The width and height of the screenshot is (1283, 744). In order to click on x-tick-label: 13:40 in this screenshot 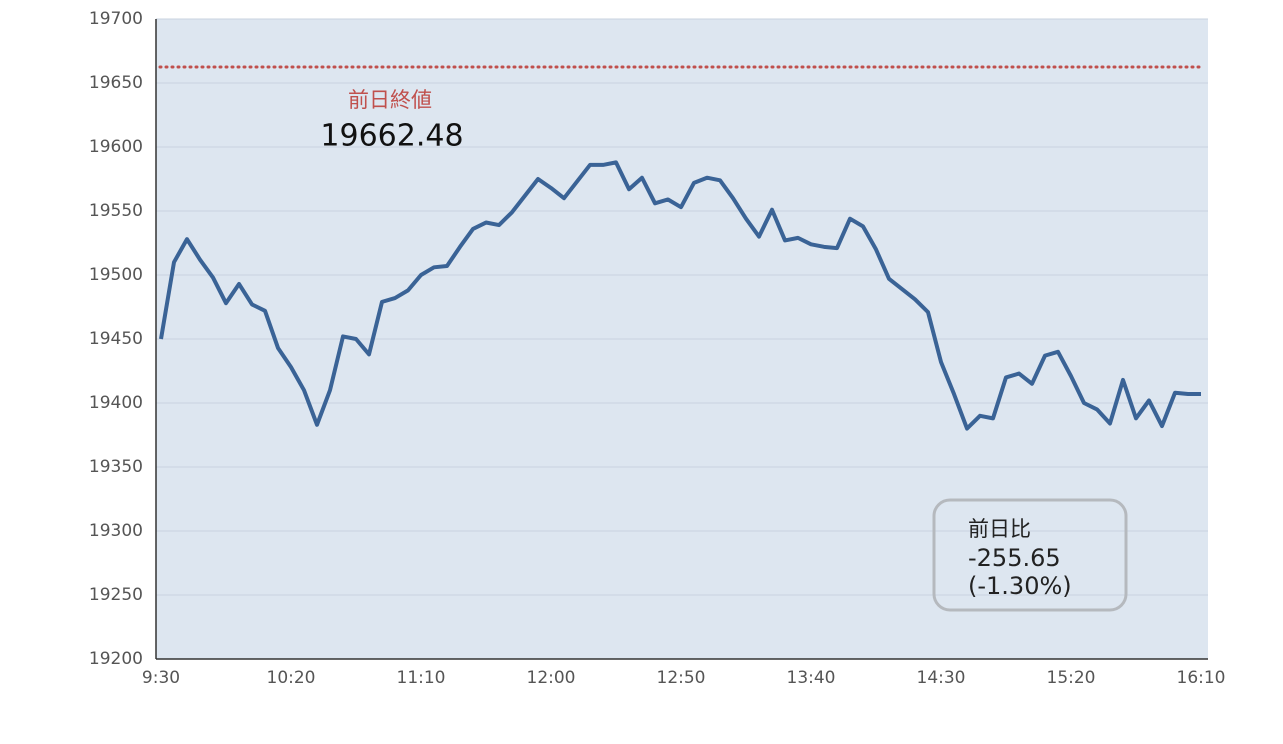, I will do `click(811, 678)`.